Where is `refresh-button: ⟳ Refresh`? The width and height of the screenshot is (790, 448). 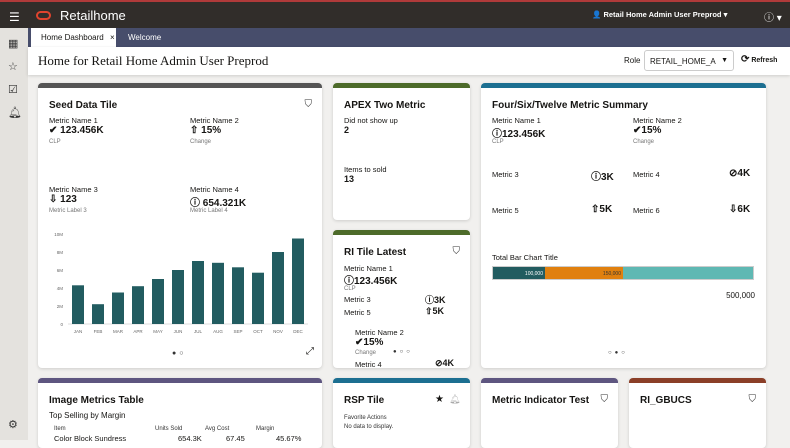 refresh-button: ⟳ Refresh is located at coordinates (759, 59).